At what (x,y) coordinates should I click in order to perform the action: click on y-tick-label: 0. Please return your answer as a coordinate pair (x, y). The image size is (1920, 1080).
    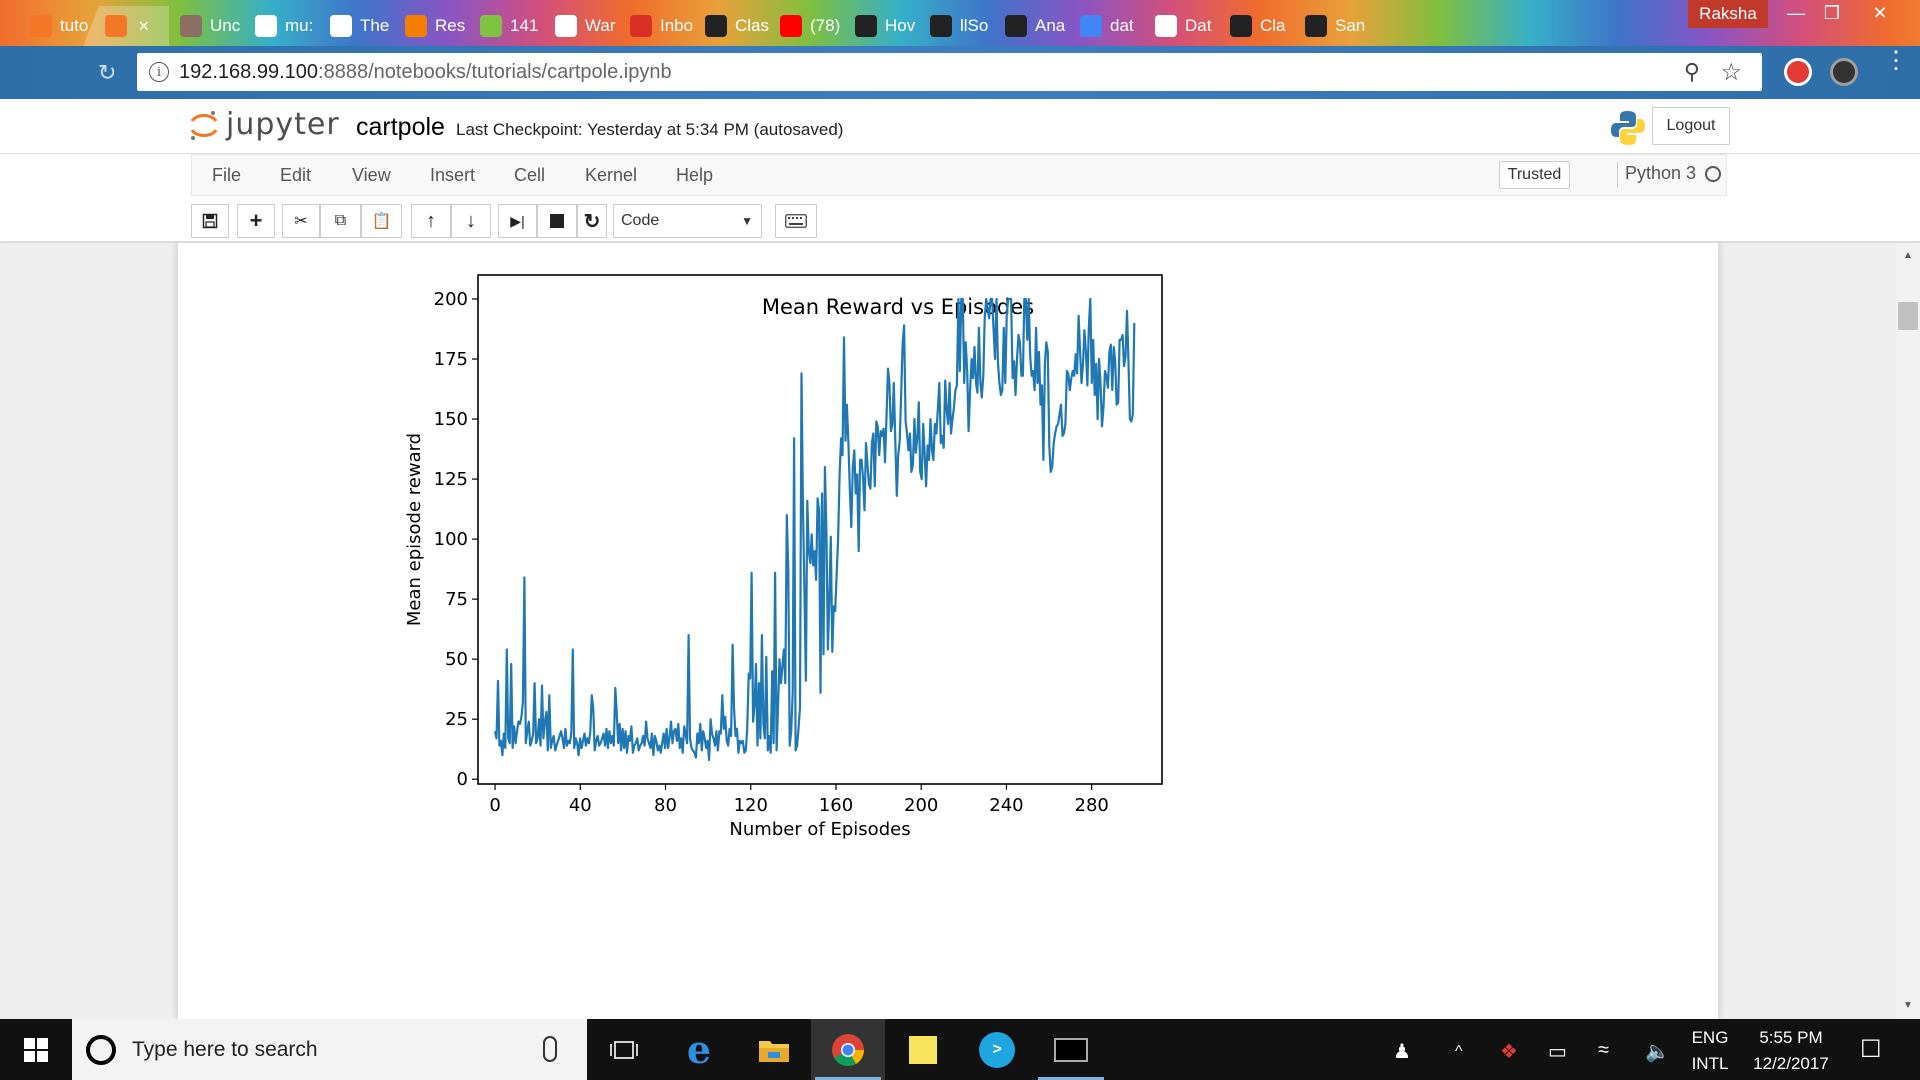
    Looking at the image, I should click on (462, 779).